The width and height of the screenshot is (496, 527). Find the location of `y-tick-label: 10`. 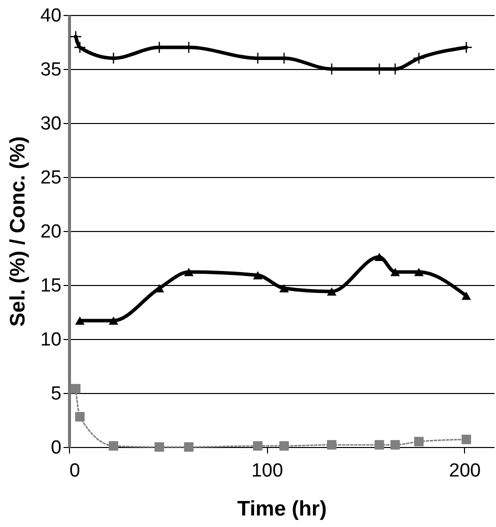

y-tick-label: 10 is located at coordinates (51, 340).